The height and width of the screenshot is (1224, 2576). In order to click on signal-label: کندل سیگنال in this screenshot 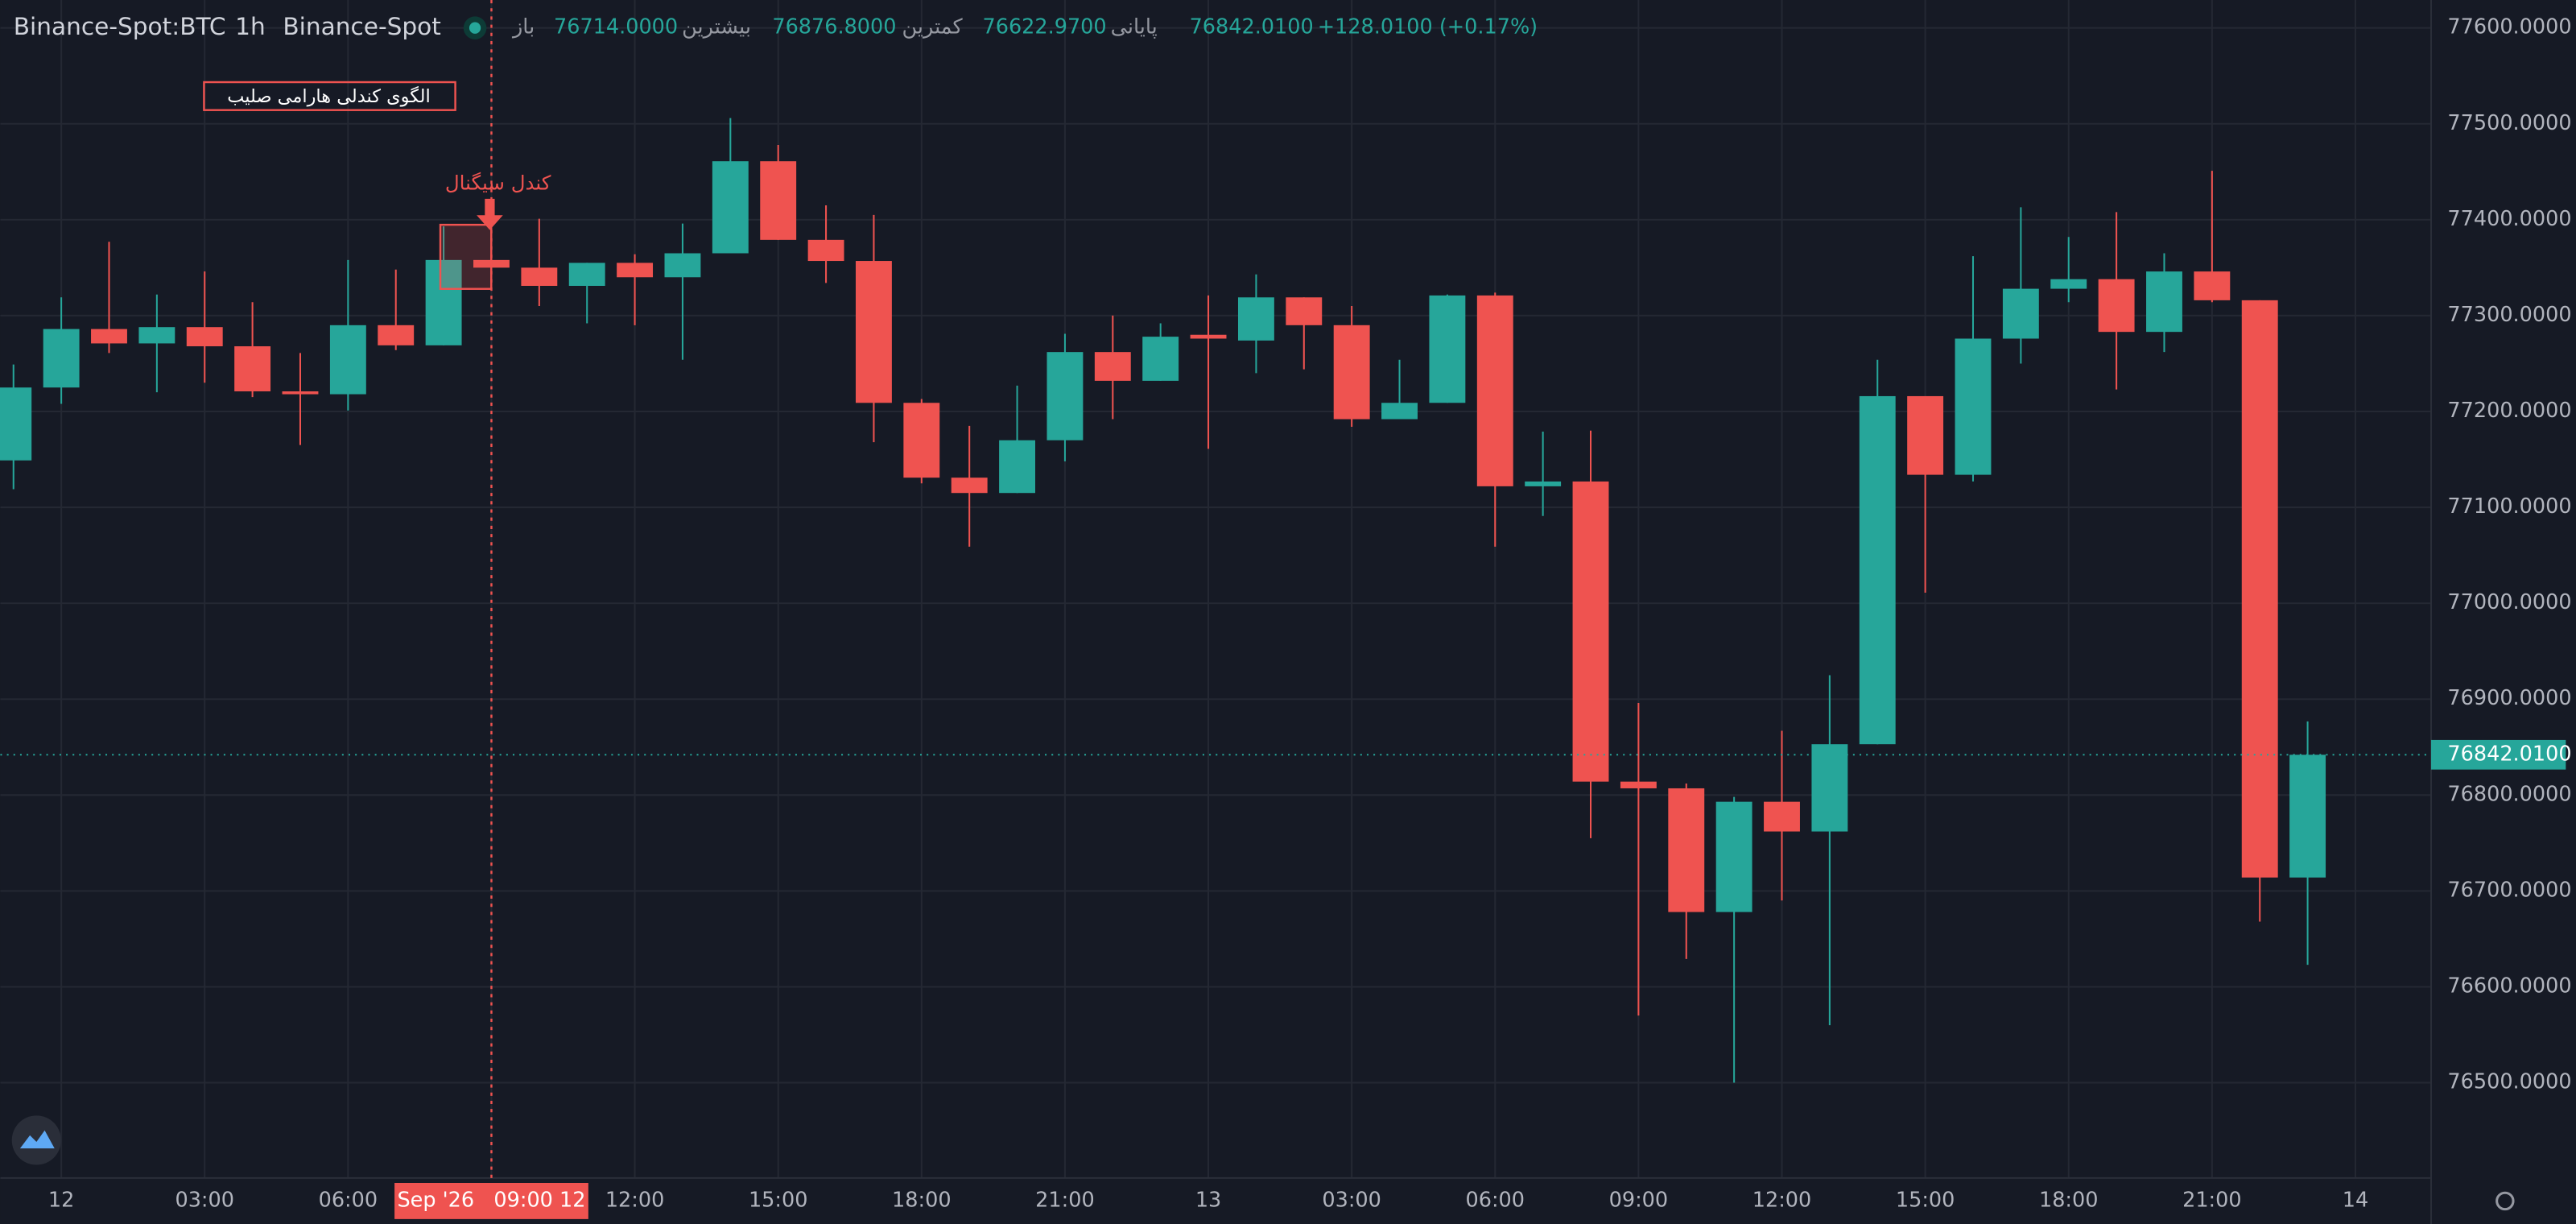, I will do `click(498, 183)`.